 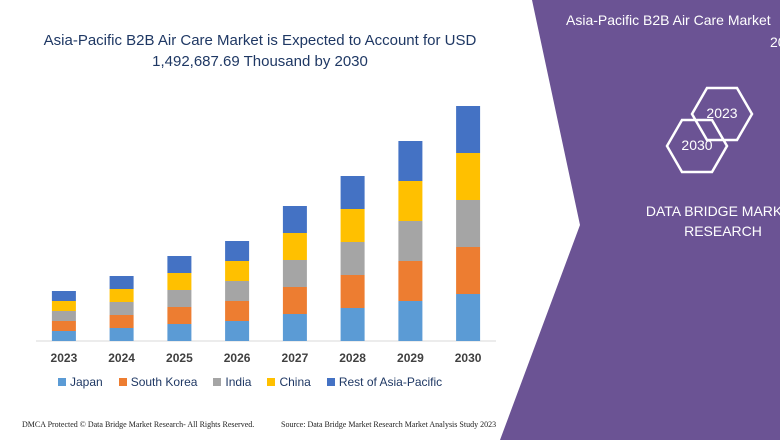 I want to click on bar-segment-2029-japan, so click(x=410, y=321).